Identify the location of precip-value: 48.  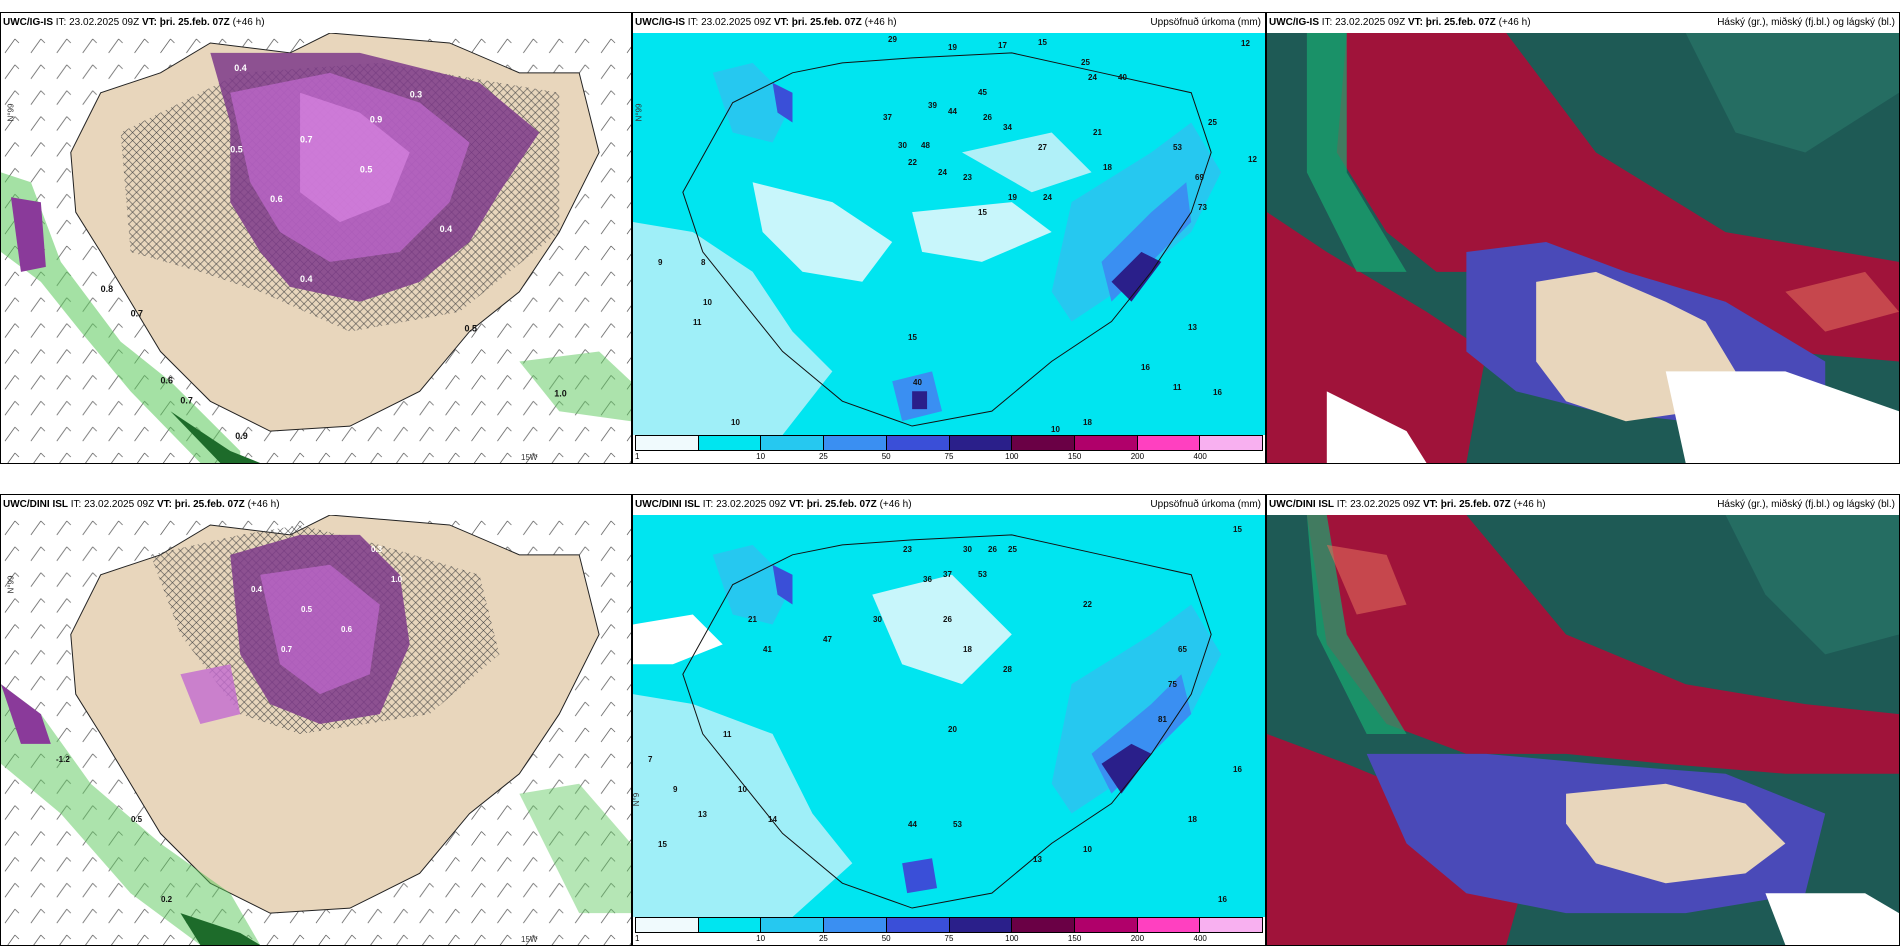
(925, 145).